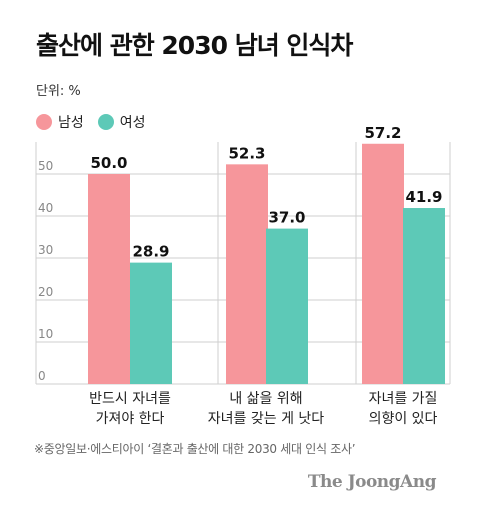 This screenshot has width=480, height=510. What do you see at coordinates (246, 153) in the screenshot?
I see `data-label: 52.3` at bounding box center [246, 153].